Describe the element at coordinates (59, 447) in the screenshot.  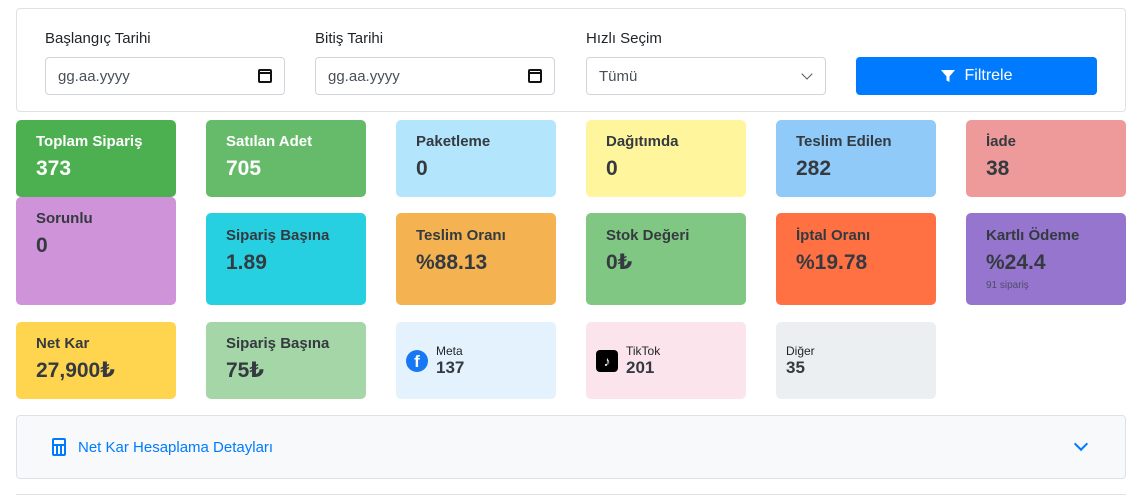
I see `calculator-icon` at that location.